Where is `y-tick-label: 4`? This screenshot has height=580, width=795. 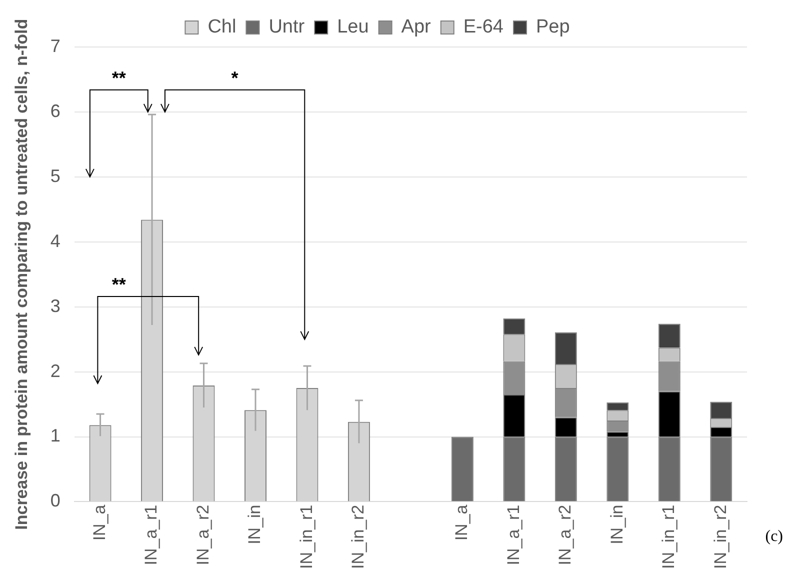
y-tick-label: 4 is located at coordinates (55, 240).